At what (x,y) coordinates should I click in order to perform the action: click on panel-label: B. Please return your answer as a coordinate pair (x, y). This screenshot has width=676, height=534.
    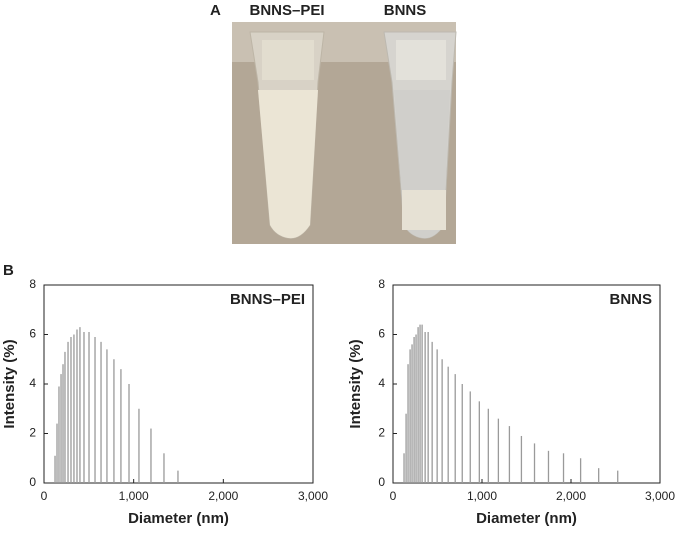
    Looking at the image, I should click on (8, 270).